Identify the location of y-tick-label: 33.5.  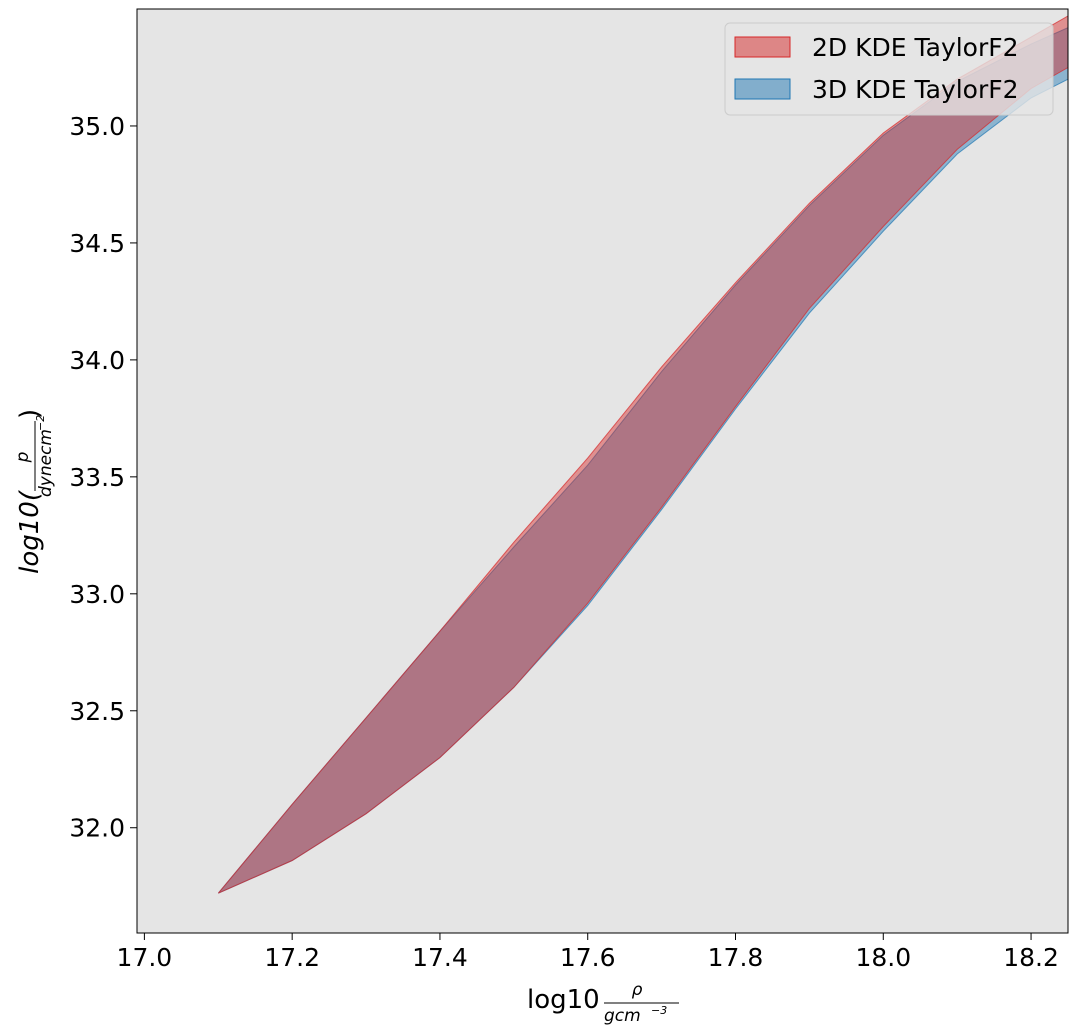
(97, 477).